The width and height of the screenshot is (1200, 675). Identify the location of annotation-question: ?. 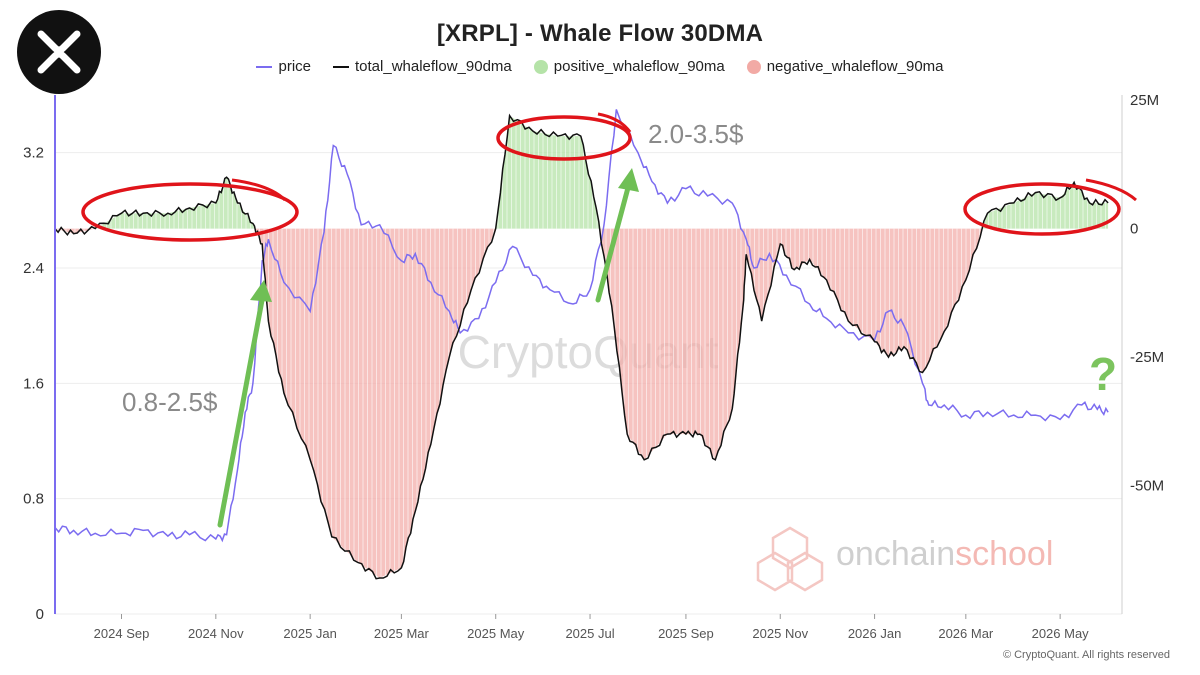
(1103, 374).